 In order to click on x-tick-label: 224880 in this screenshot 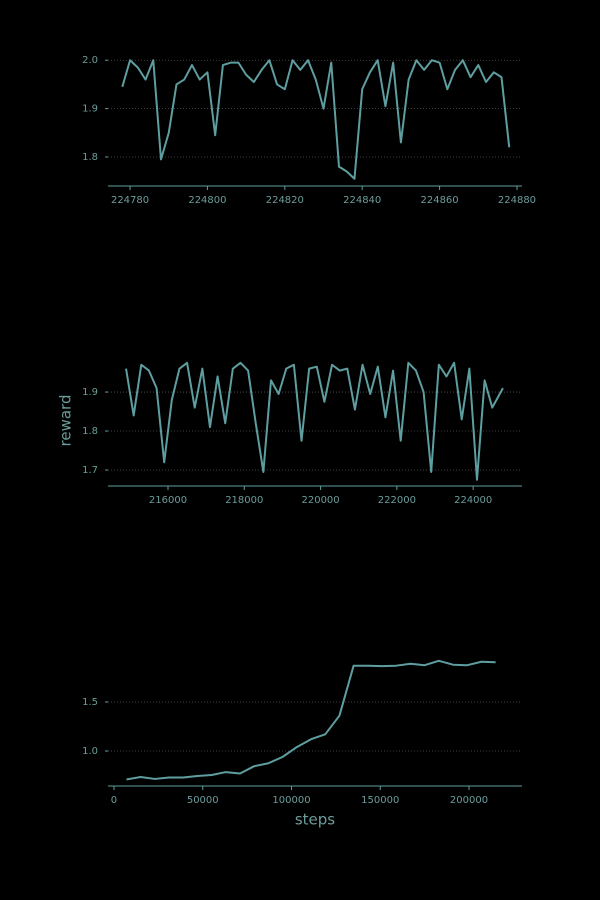, I will do `click(517, 200)`.